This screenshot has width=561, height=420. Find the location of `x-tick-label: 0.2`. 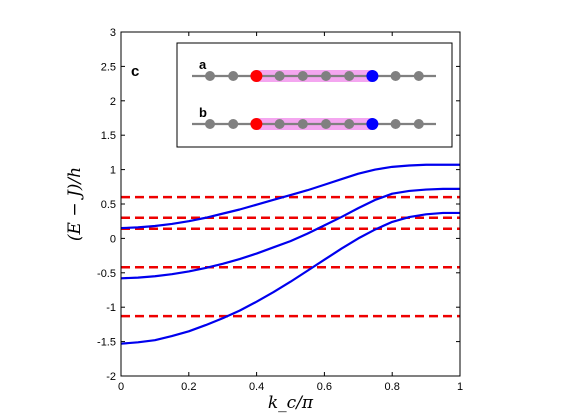

x-tick-label: 0.2 is located at coordinates (188, 387).